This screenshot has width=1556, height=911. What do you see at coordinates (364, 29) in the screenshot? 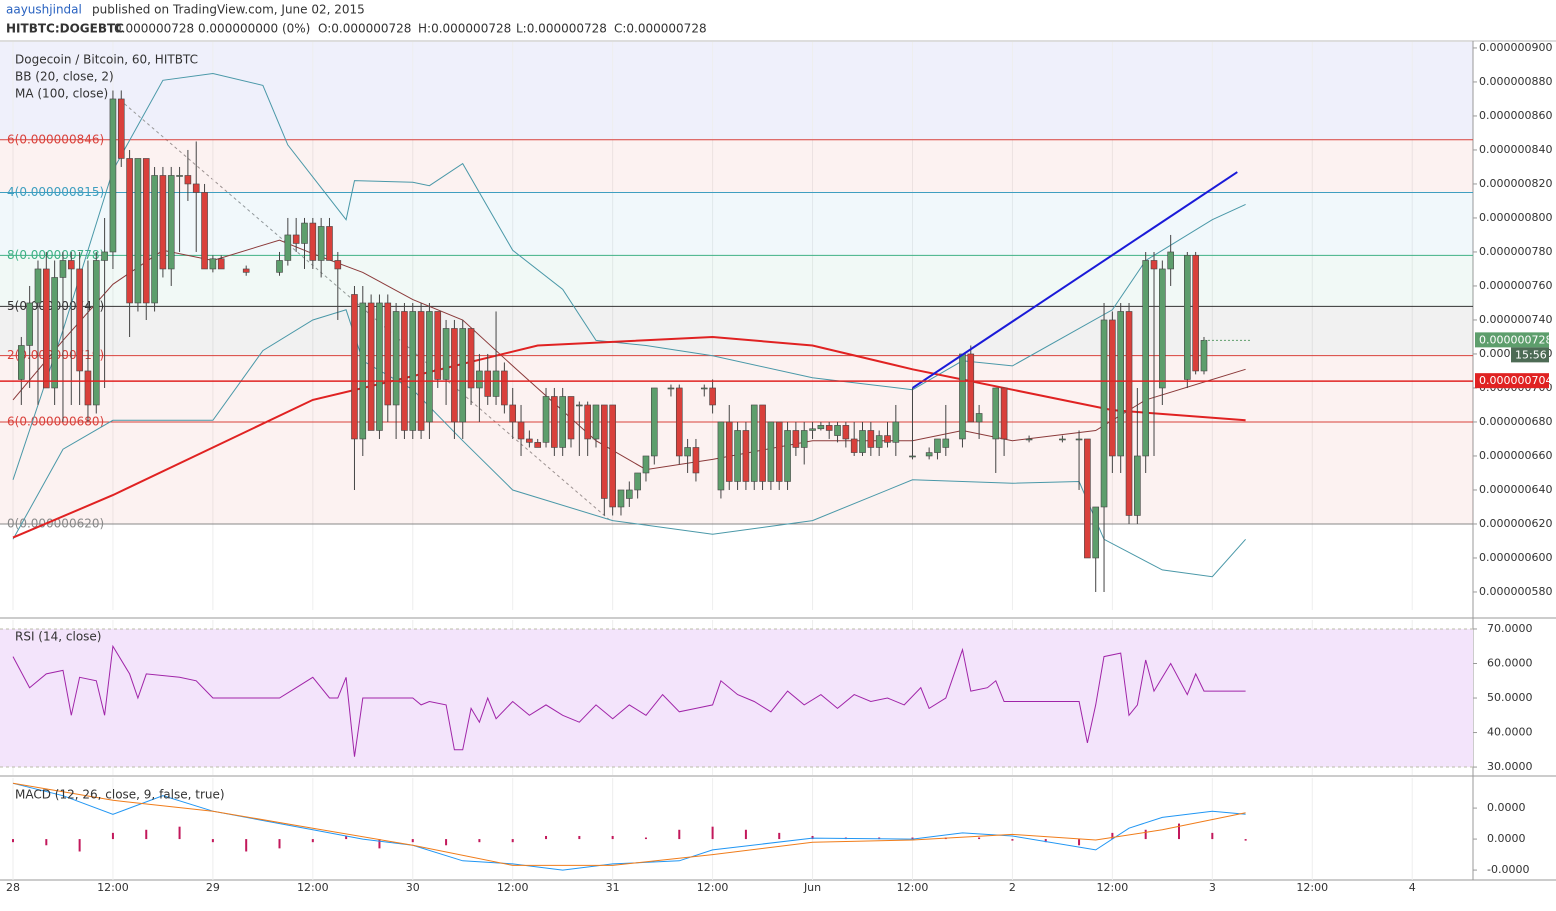
I see `ohlc-open: O:0.000000728` at bounding box center [364, 29].